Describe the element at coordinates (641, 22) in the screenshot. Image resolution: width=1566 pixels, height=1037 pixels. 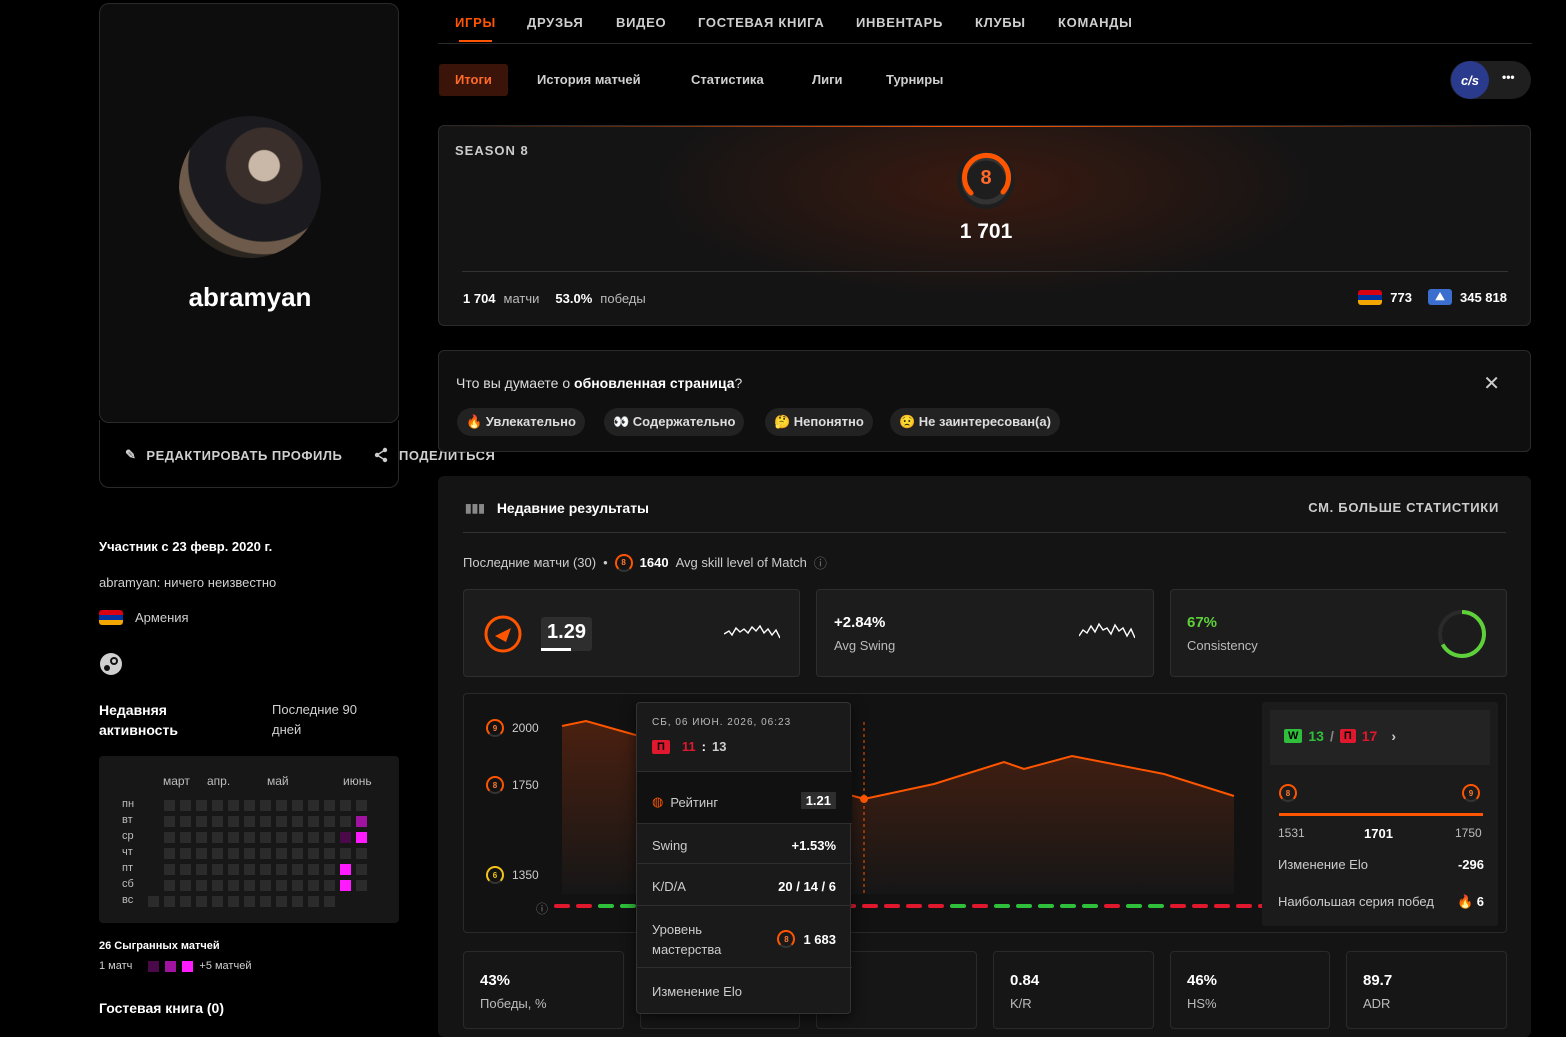
I see `tab-video: ВИДЕО` at that location.